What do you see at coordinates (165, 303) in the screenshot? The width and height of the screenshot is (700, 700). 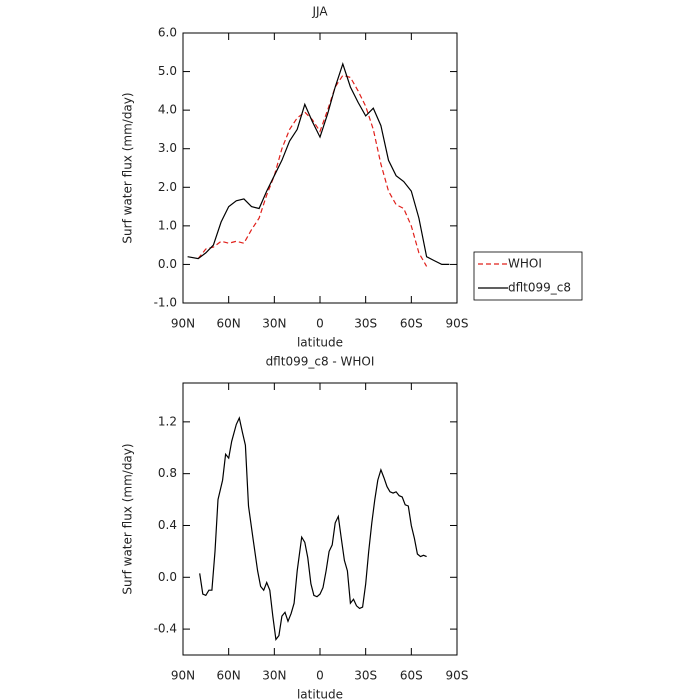 I see `y-tick-label: -1.0` at bounding box center [165, 303].